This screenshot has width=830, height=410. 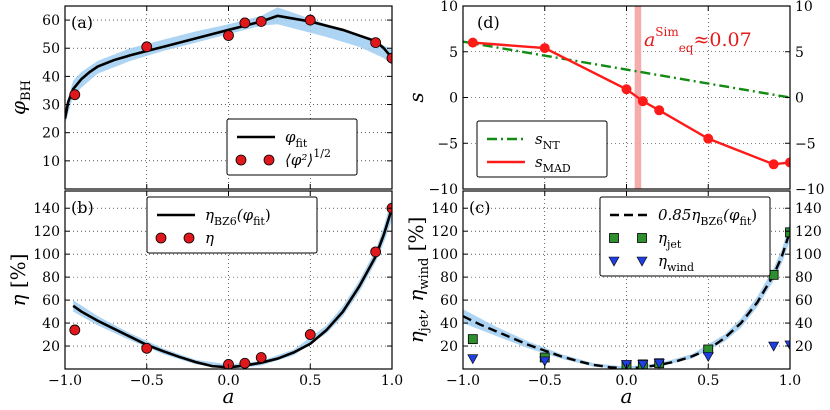 What do you see at coordinates (627, 396) in the screenshot?
I see `x-axis-label: a` at bounding box center [627, 396].